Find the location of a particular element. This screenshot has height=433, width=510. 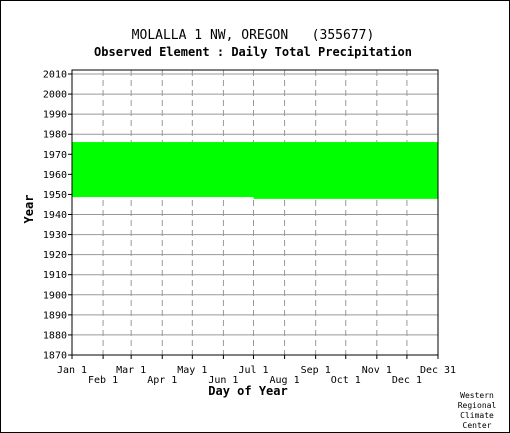

y-tick-label: 1980 is located at coordinates (55, 135).